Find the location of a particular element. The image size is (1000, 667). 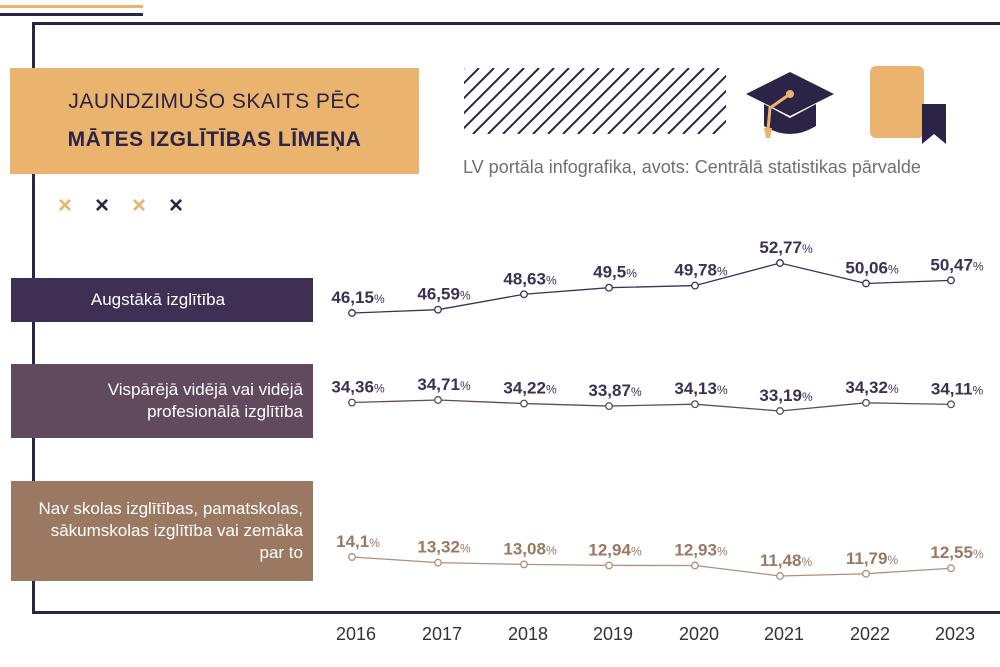

data-label-basic-2020: 12,93% is located at coordinates (701, 549).